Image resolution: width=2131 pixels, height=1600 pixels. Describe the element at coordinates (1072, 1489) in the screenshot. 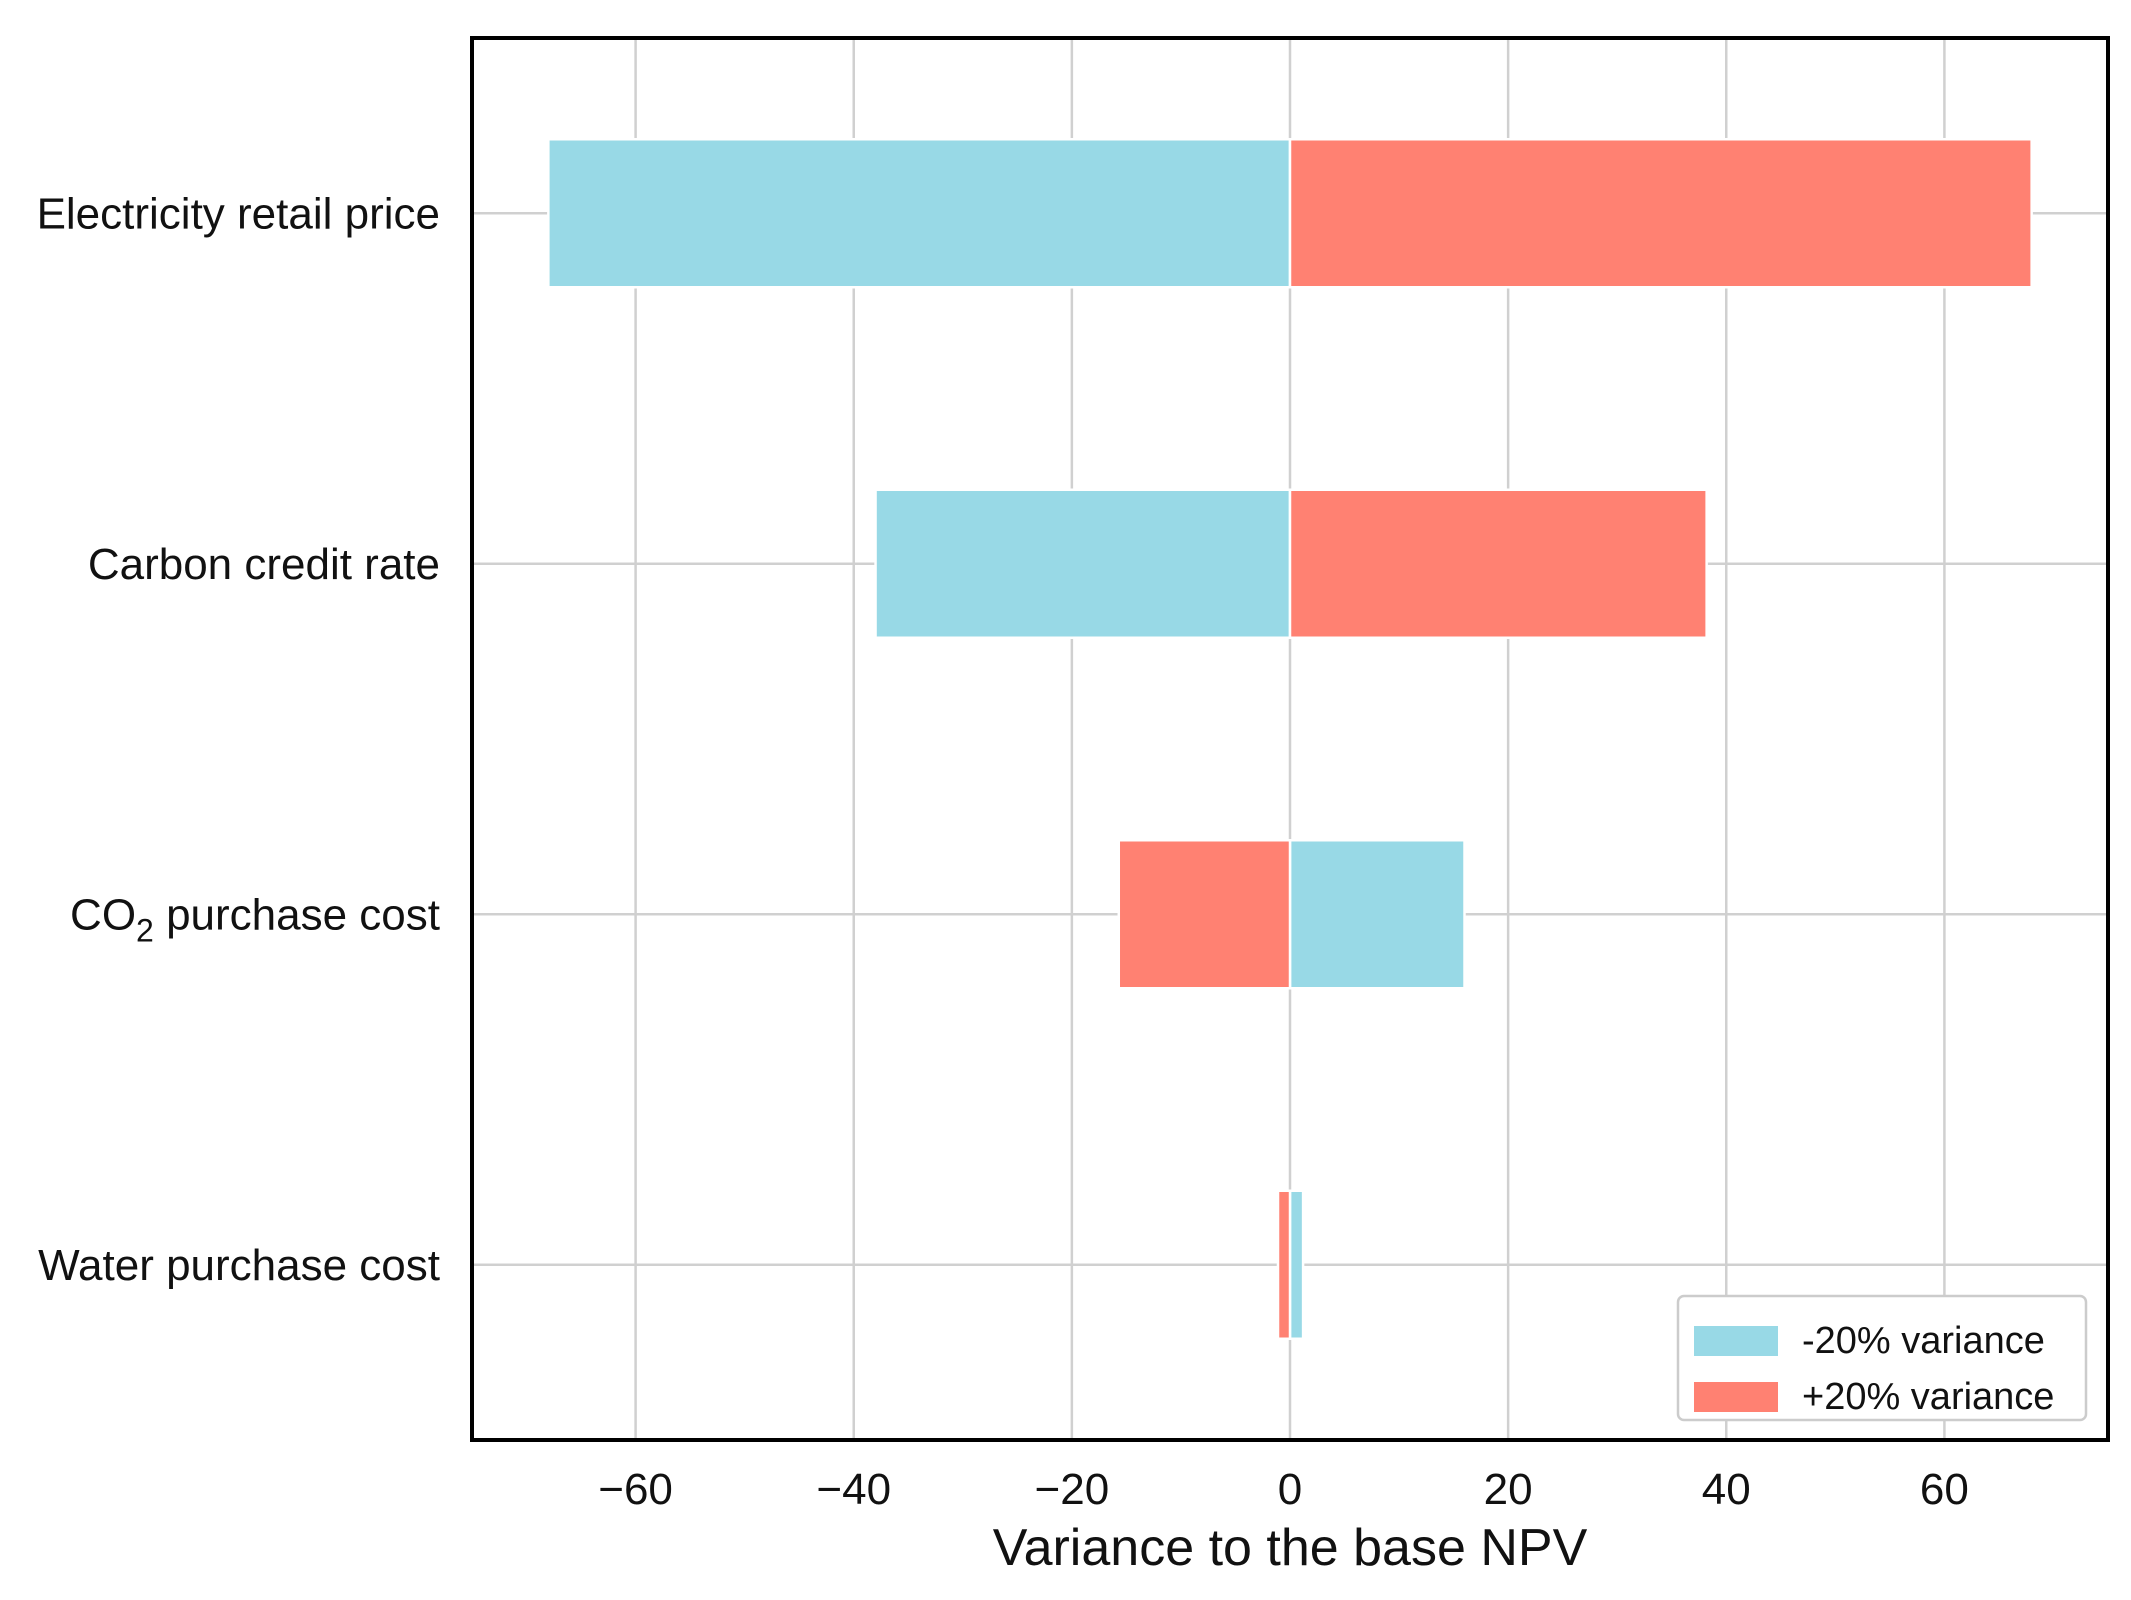

I see `x-tick-label-2: −20` at that location.